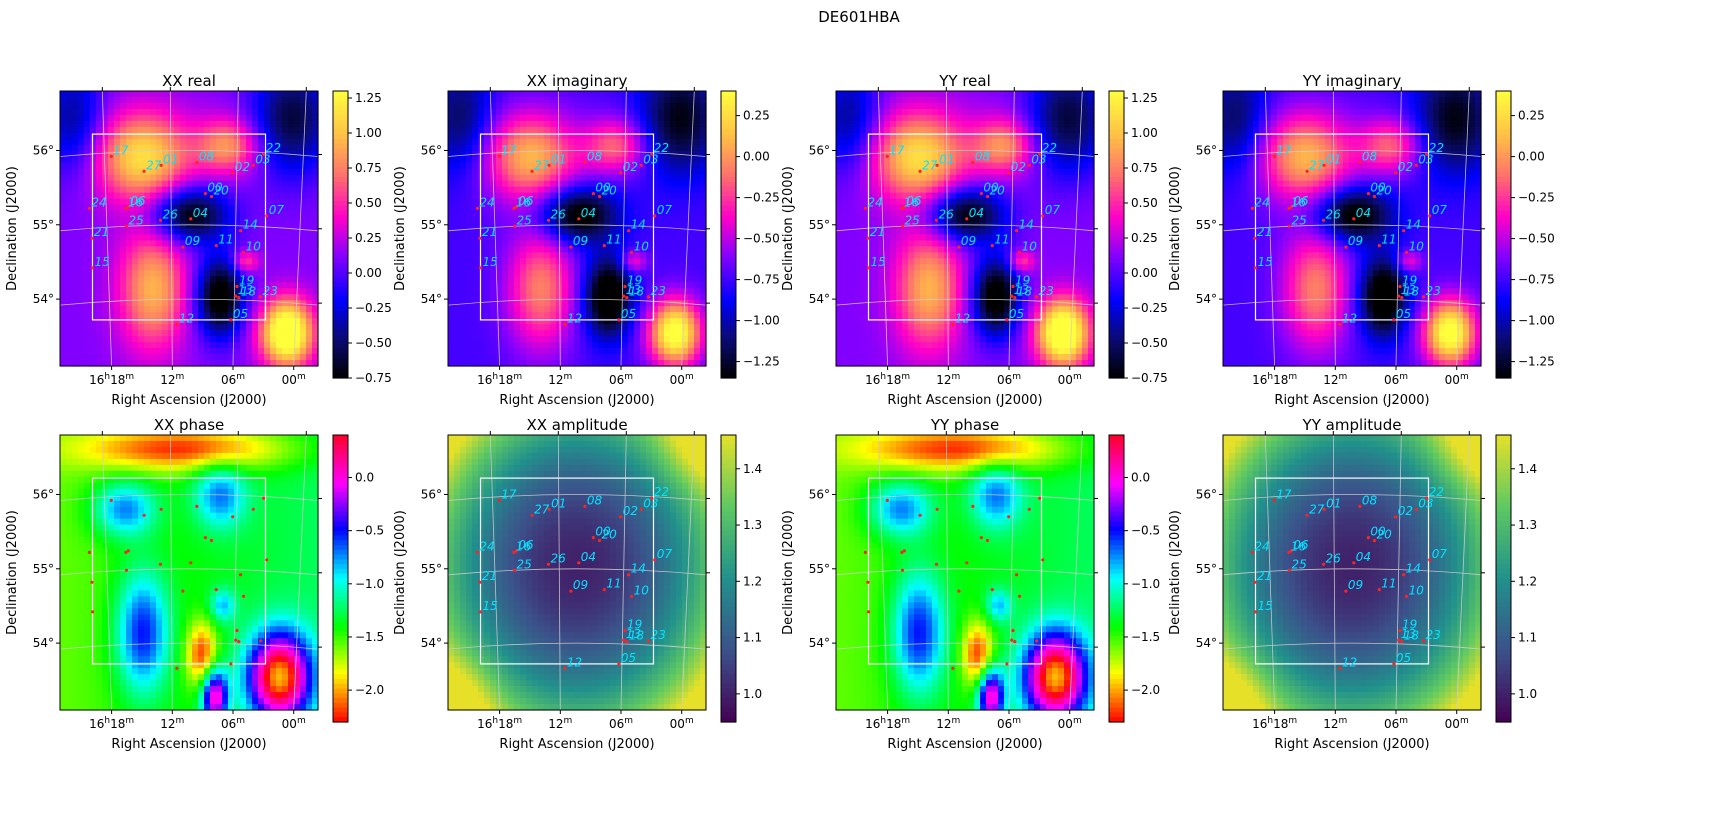  I want to click on colorbar-tick-label: 0.25, so click(368, 238).